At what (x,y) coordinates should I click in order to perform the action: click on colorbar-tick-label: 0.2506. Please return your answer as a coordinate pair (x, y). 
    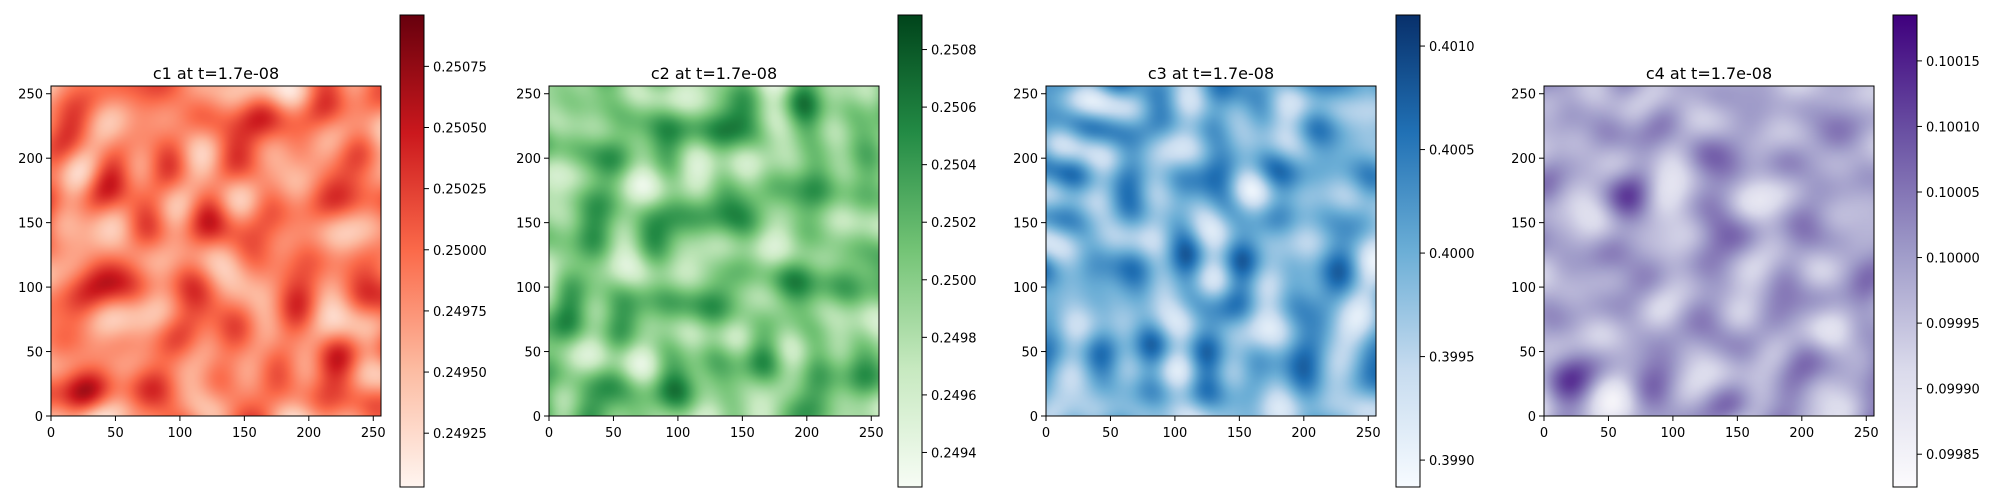
    Looking at the image, I should click on (954, 108).